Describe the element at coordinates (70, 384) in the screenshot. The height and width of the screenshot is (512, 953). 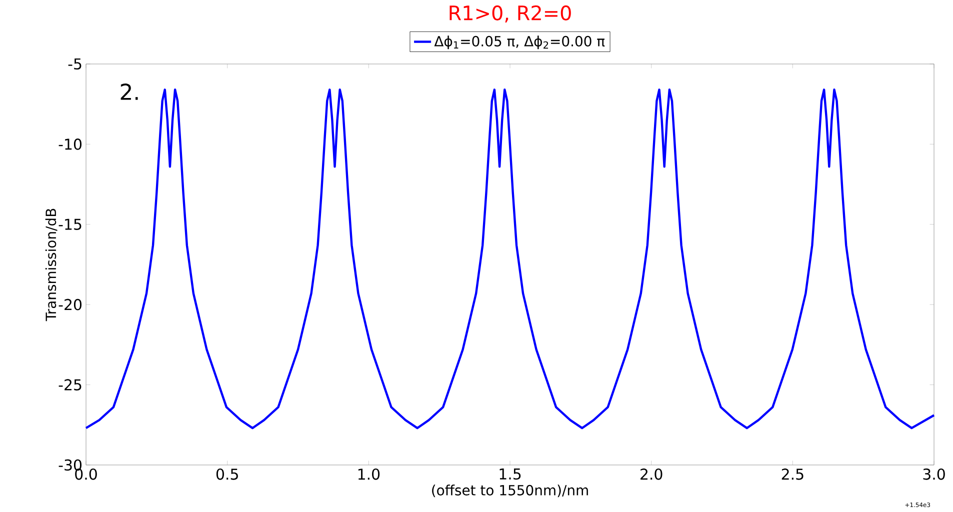
I see `y-tick-label: -25` at that location.